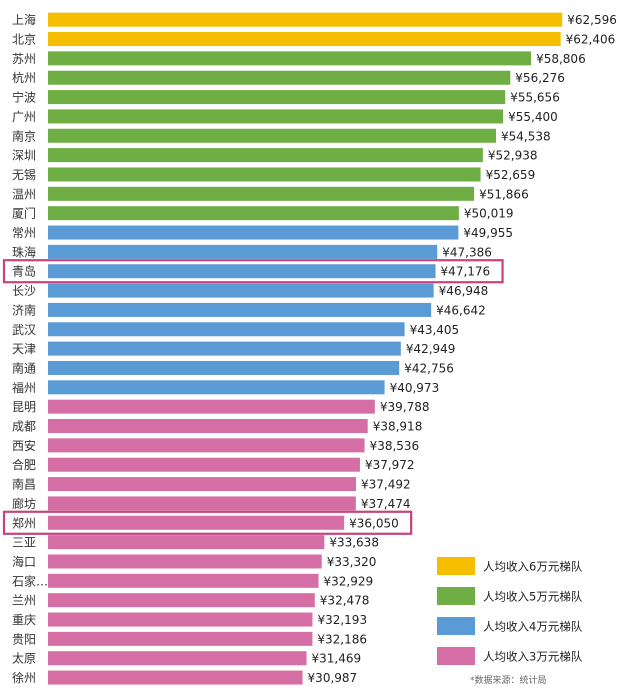  Describe the element at coordinates (431, 349) in the screenshot. I see `value-label: ¥42,949` at that location.